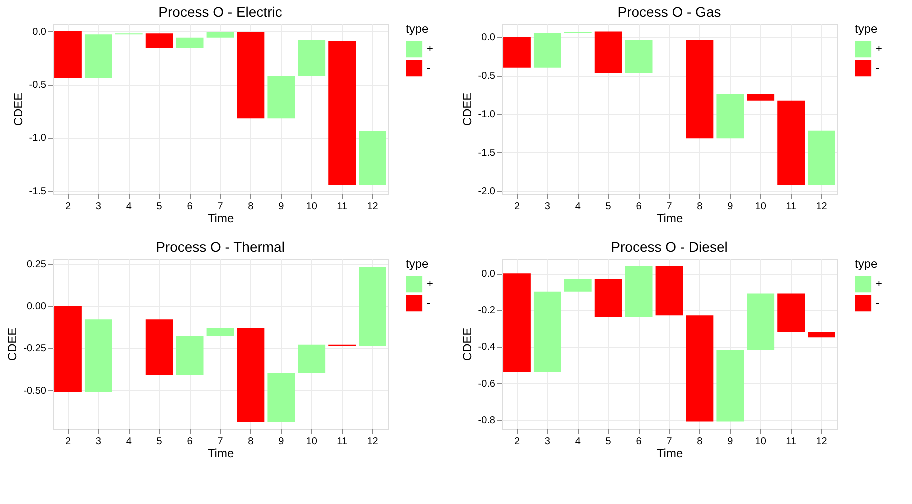  Describe the element at coordinates (487, 348) in the screenshot. I see `y-tick-label: -0.4` at that location.